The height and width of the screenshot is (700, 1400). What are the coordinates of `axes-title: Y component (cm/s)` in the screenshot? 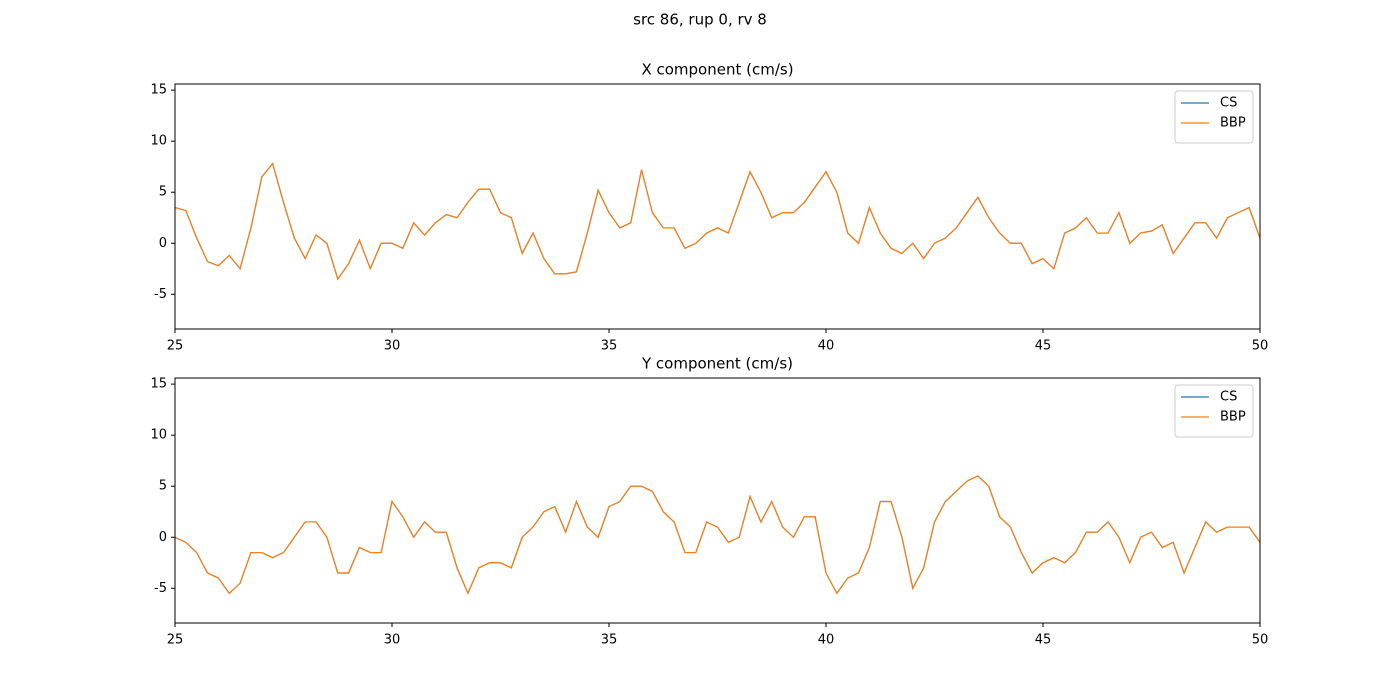 It's located at (717, 364).